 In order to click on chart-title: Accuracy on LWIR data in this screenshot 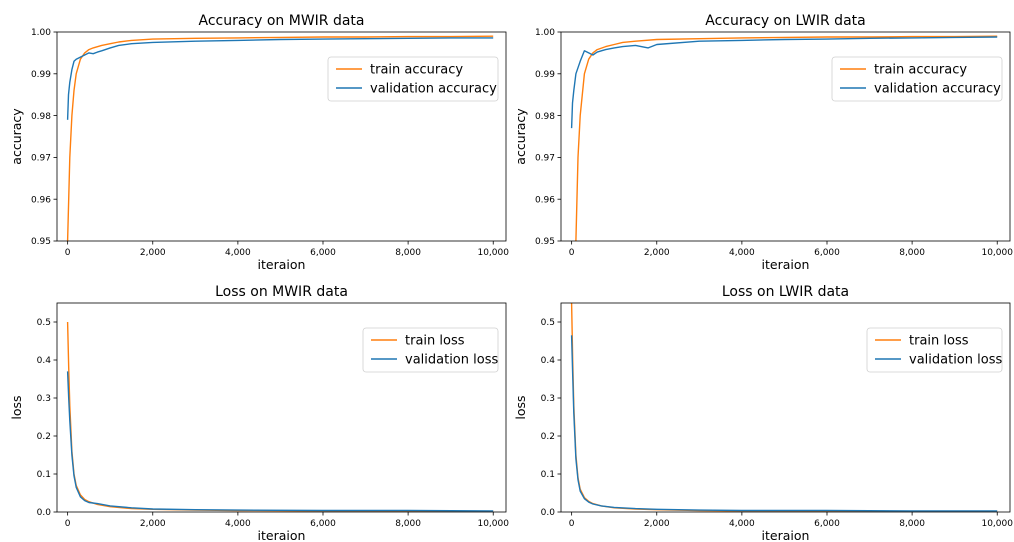, I will do `click(785, 21)`.